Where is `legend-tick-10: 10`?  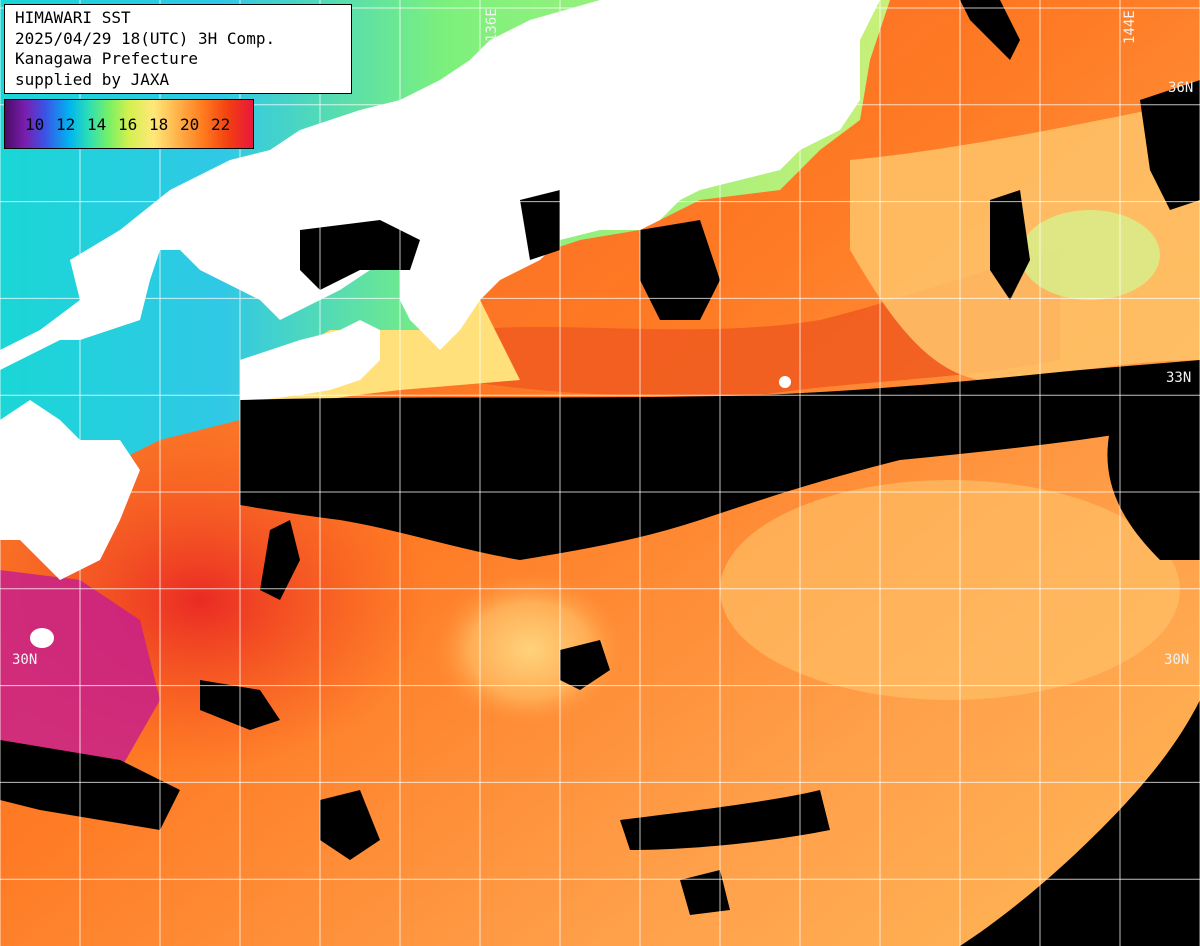 legend-tick-10: 10 is located at coordinates (35, 124).